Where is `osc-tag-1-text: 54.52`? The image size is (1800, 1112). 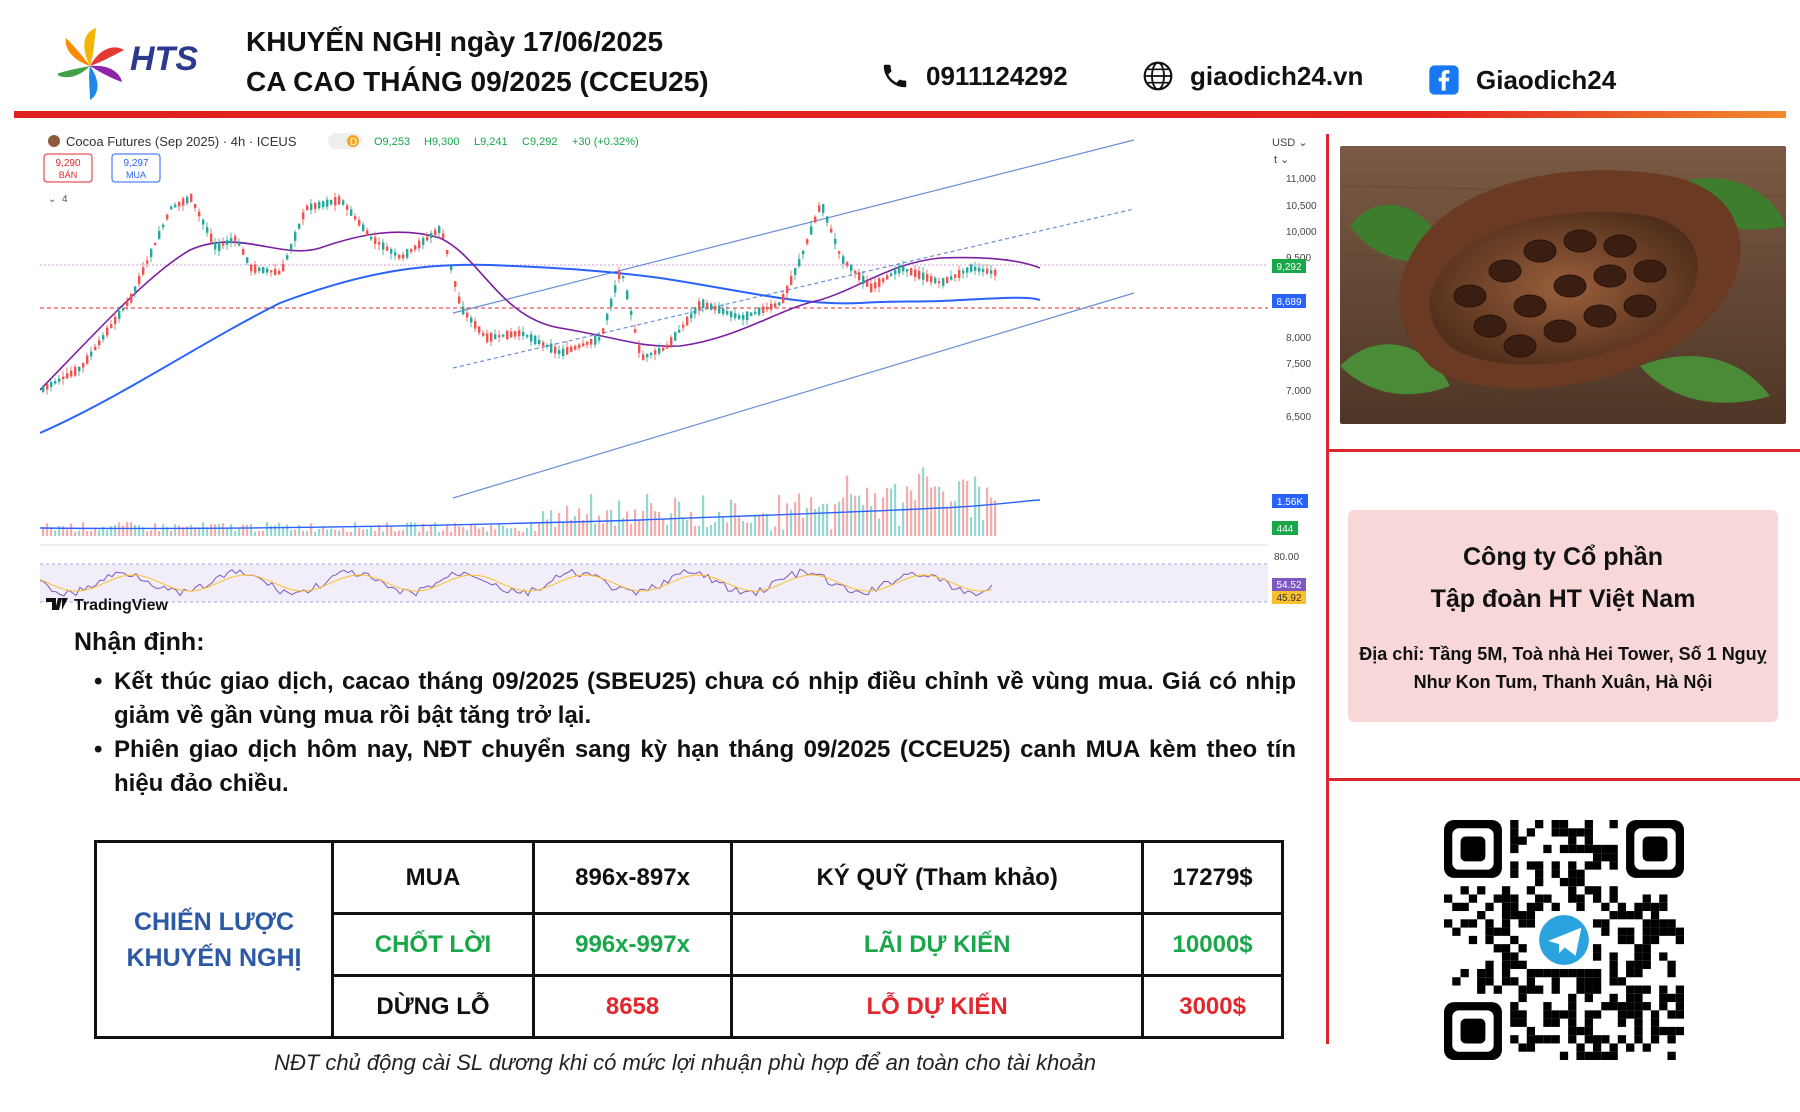
osc-tag-1-text: 54.52 is located at coordinates (1288, 585).